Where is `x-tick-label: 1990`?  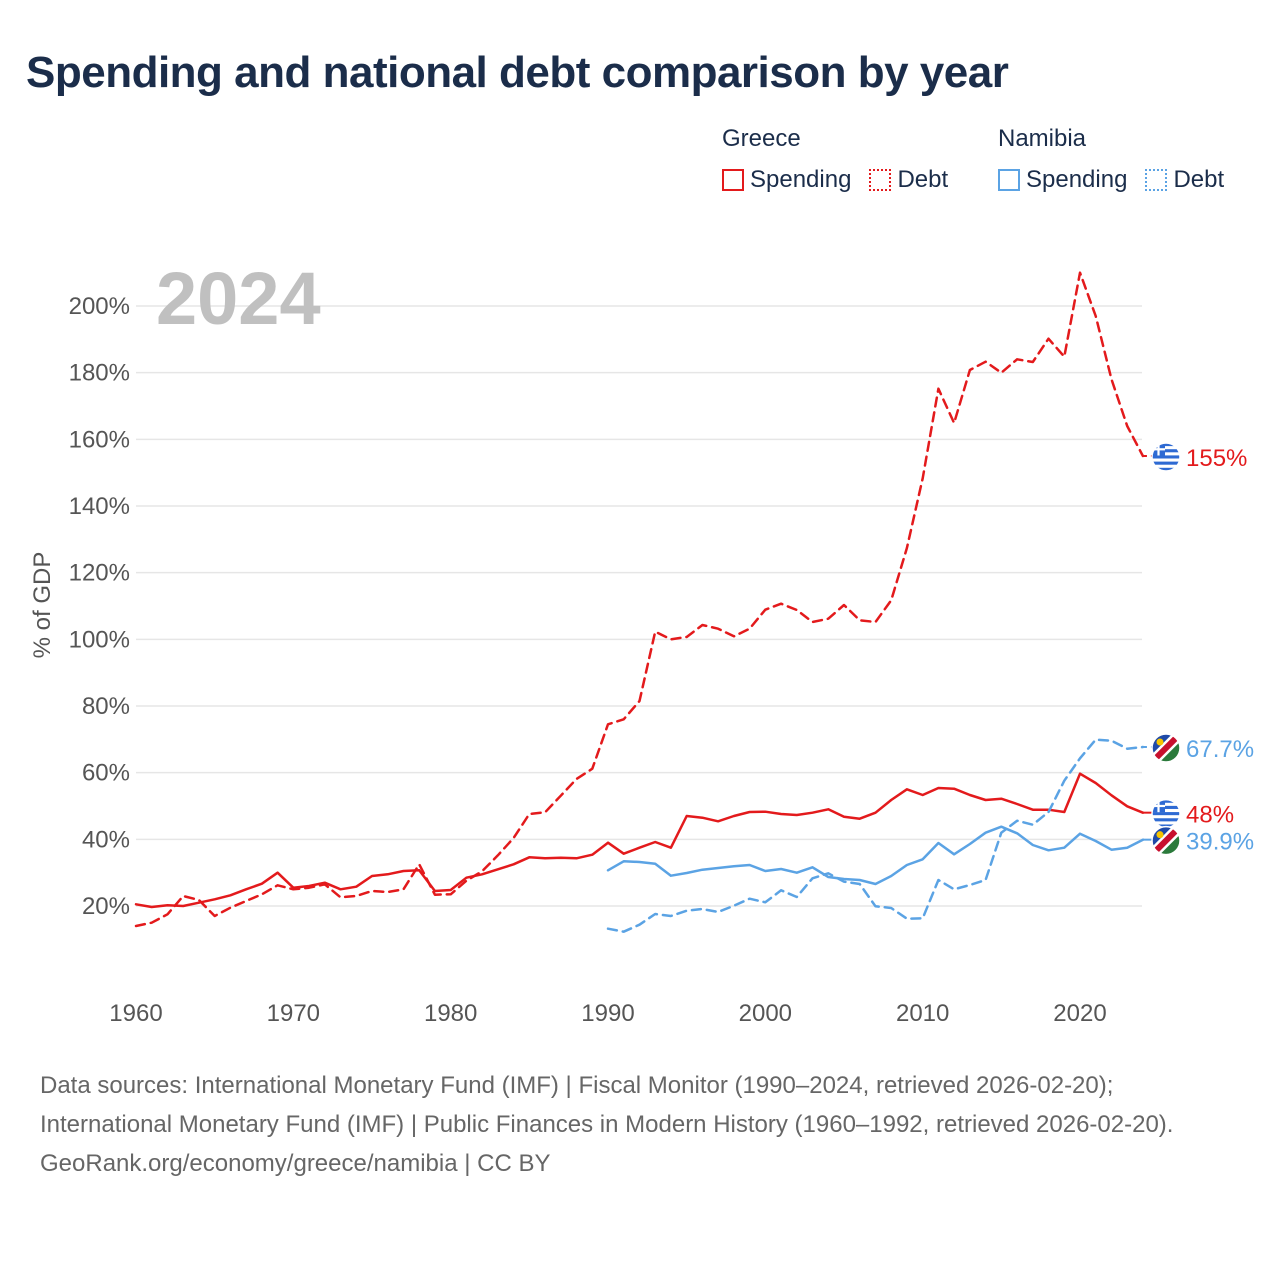
x-tick-label: 1990 is located at coordinates (607, 1013).